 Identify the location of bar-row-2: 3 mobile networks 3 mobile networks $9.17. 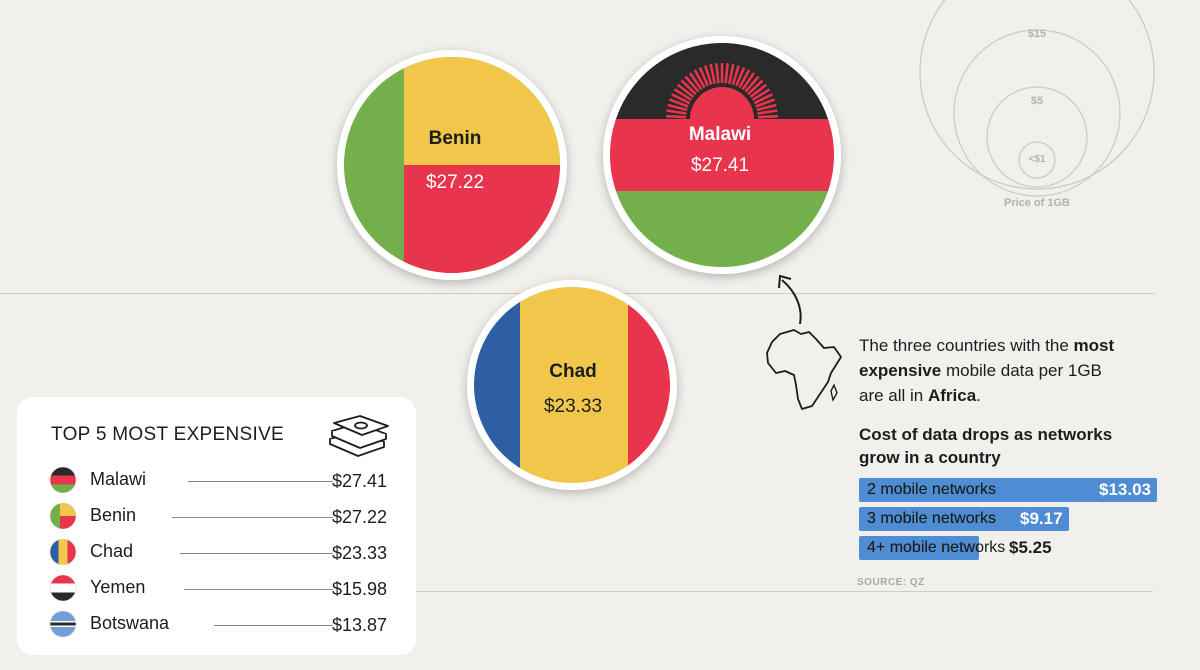
(1009, 519).